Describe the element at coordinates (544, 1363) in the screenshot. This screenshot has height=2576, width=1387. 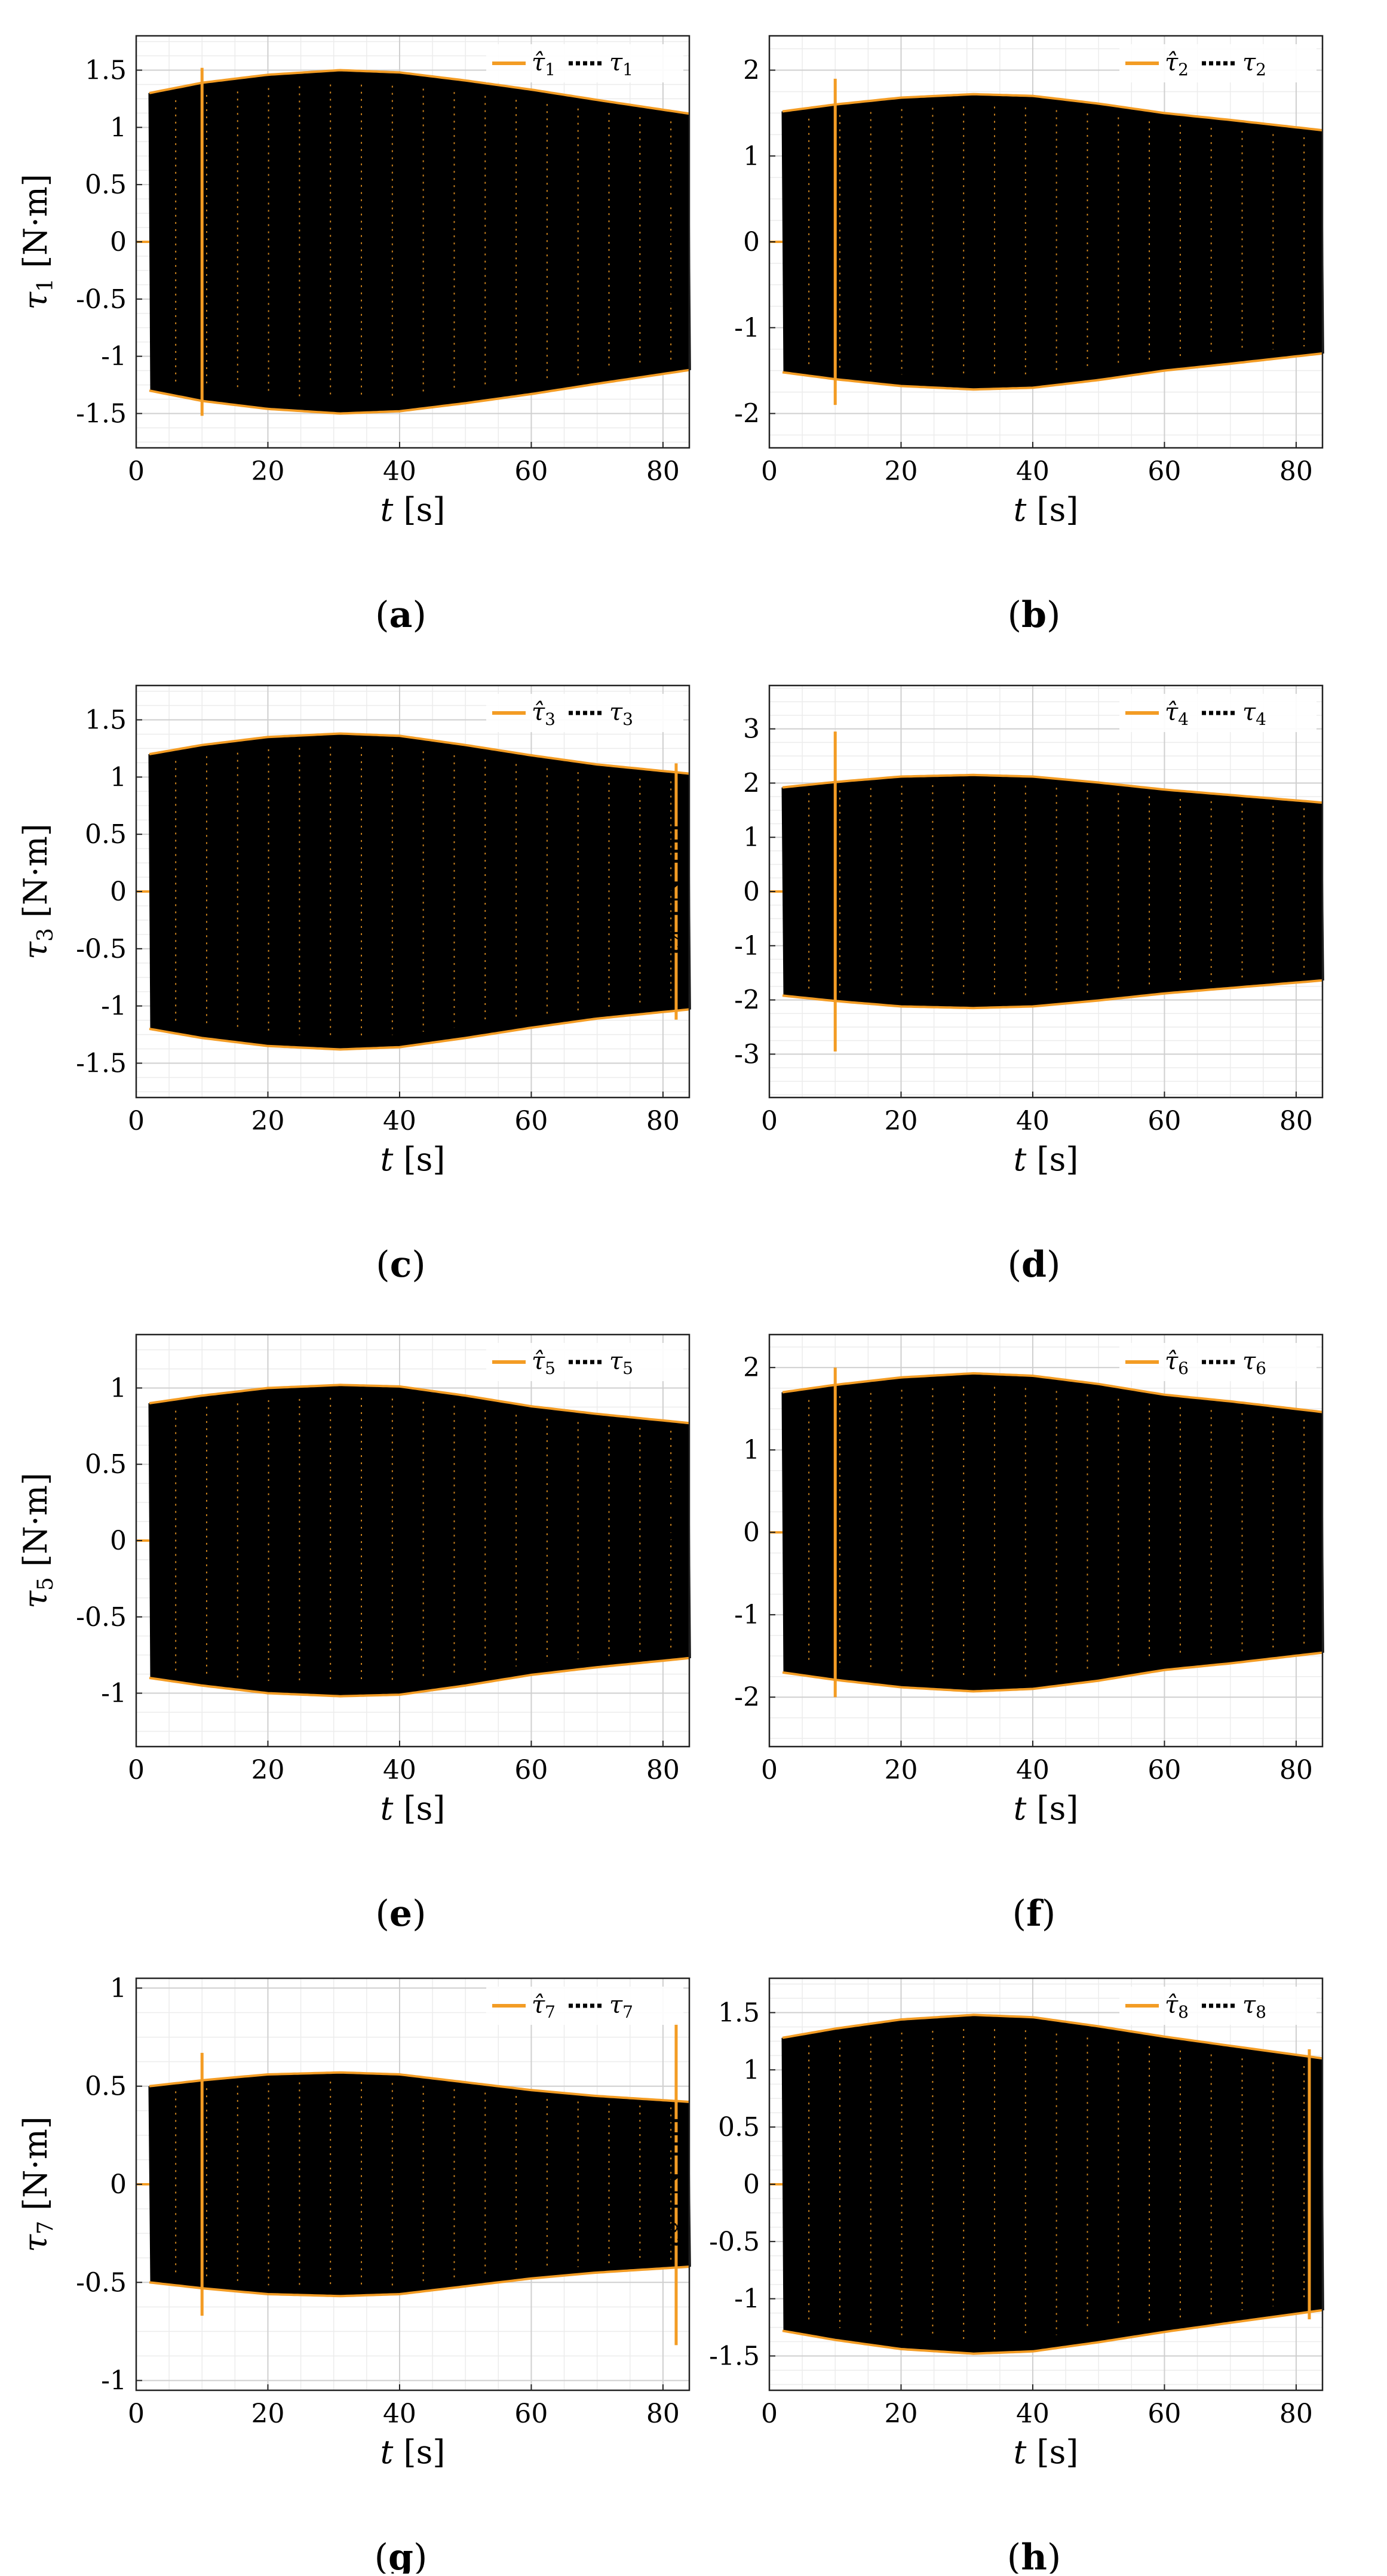
I see `legend-estimate-label: τ̂5` at that location.